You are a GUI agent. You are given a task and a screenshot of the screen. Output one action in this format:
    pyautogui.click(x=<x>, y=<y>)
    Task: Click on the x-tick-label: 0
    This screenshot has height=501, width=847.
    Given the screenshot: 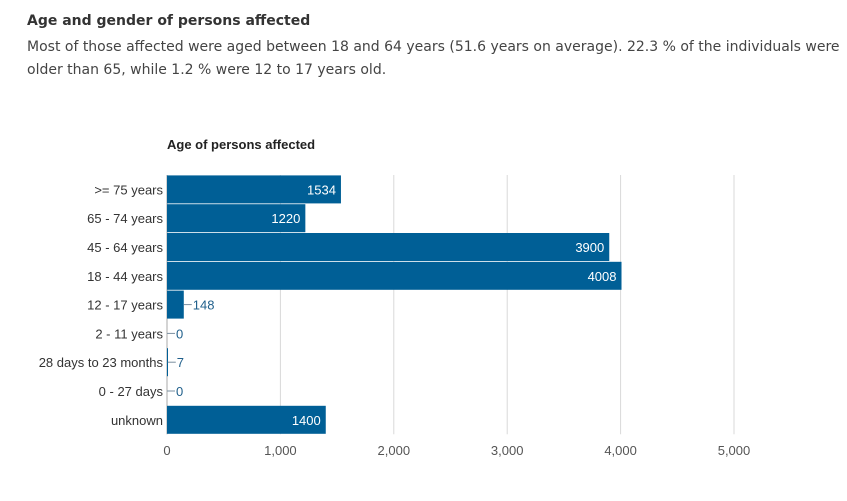 What is the action you would take?
    pyautogui.click(x=166, y=450)
    